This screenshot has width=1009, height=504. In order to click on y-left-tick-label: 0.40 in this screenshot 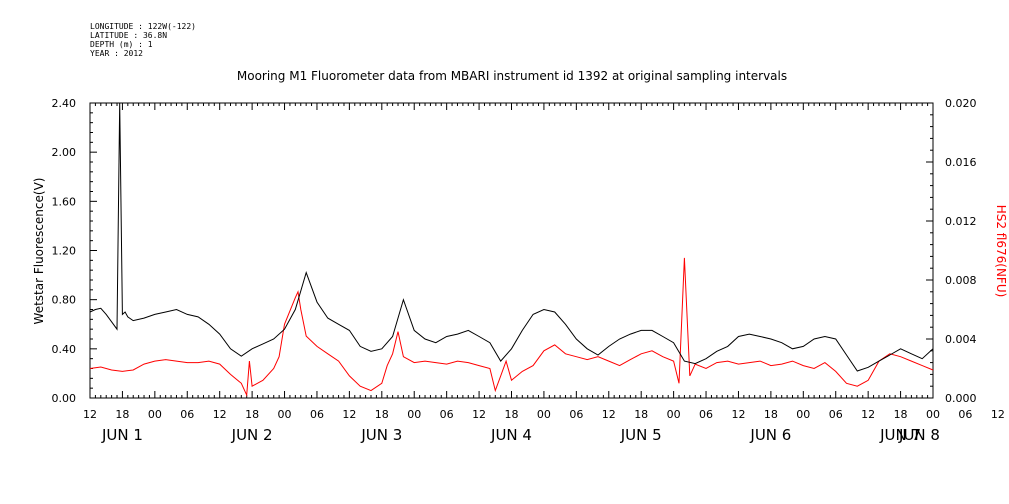, I will do `click(64, 349)`.